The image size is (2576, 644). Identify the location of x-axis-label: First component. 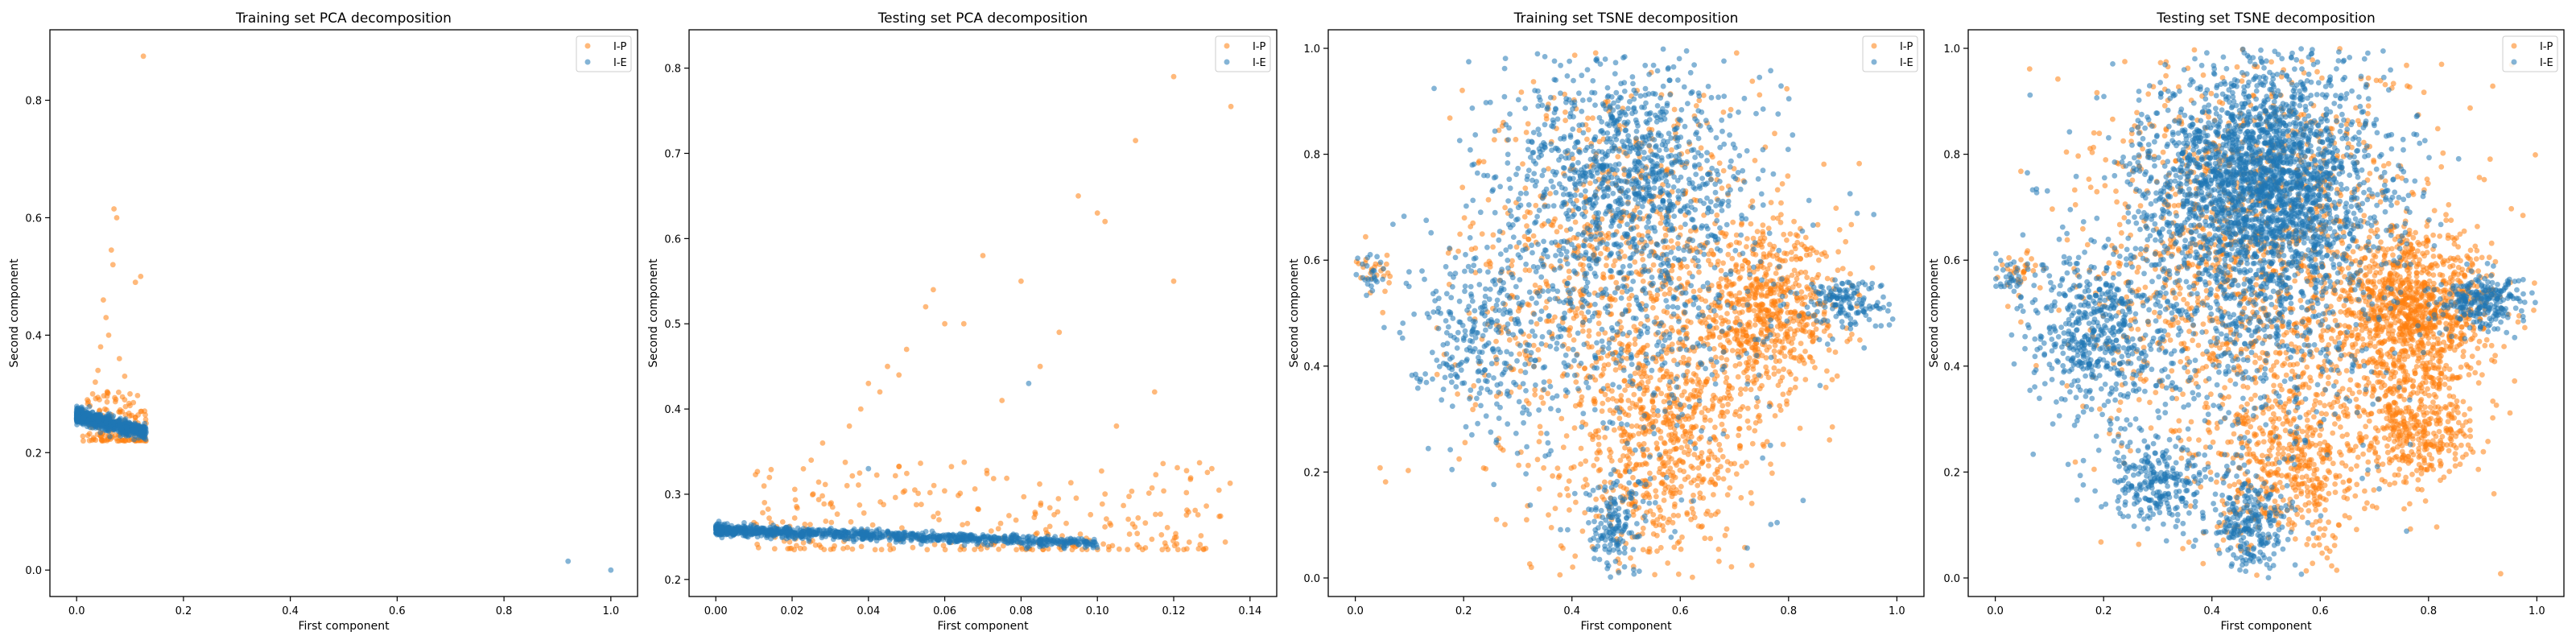
(344, 626).